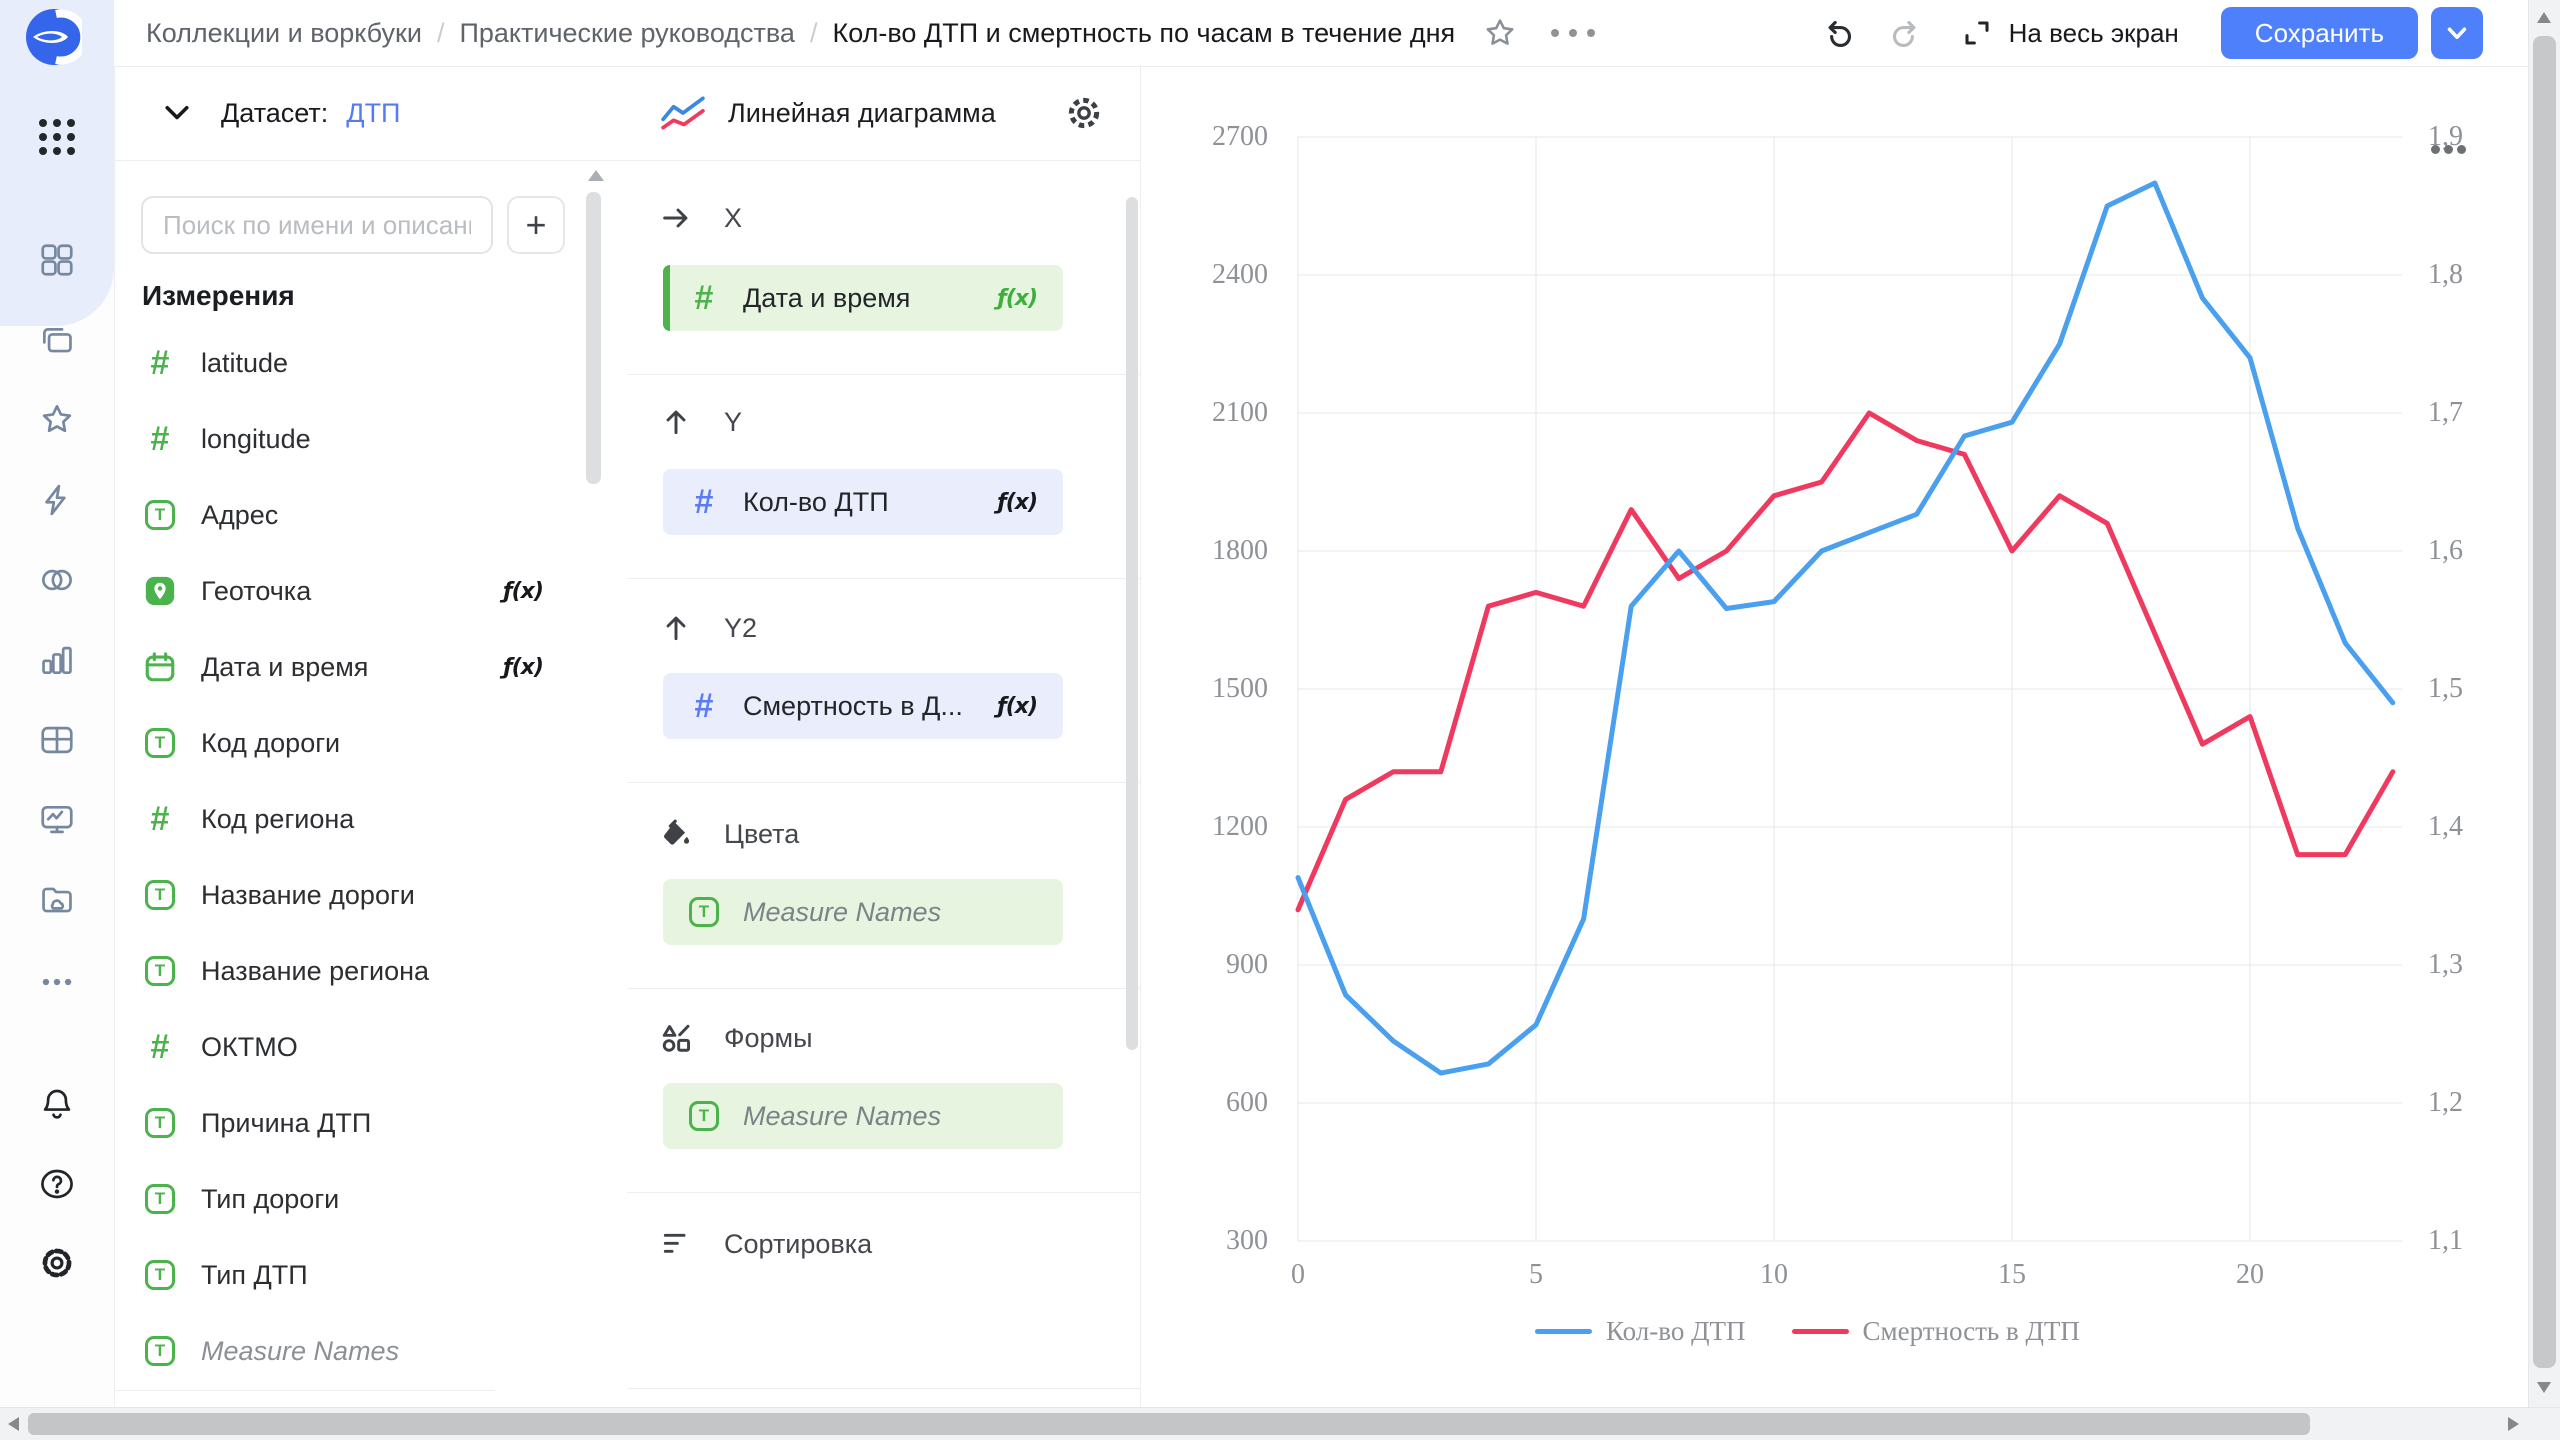 This screenshot has height=1440, width=2560. Describe the element at coordinates (57, 340) in the screenshot. I see `collections-stack-icon` at that location.